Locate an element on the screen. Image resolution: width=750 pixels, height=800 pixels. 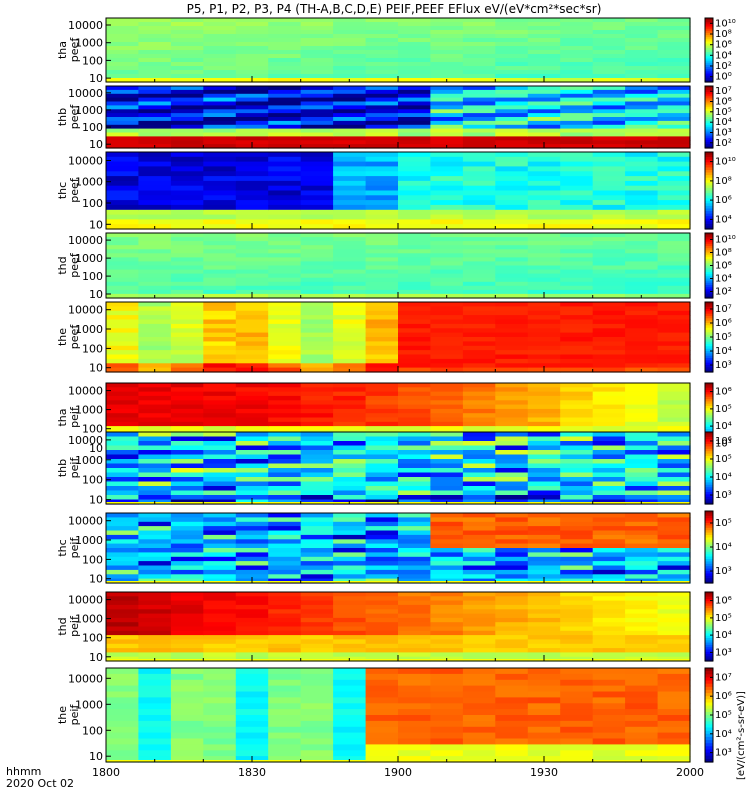
colorbar-tick-label: 10⁶ is located at coordinates (723, 323).